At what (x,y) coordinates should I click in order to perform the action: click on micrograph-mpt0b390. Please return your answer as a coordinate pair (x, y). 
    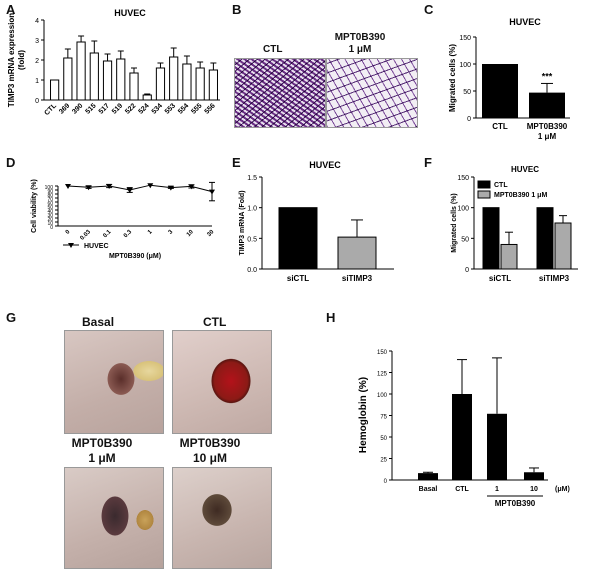
    Looking at the image, I should click on (372, 93).